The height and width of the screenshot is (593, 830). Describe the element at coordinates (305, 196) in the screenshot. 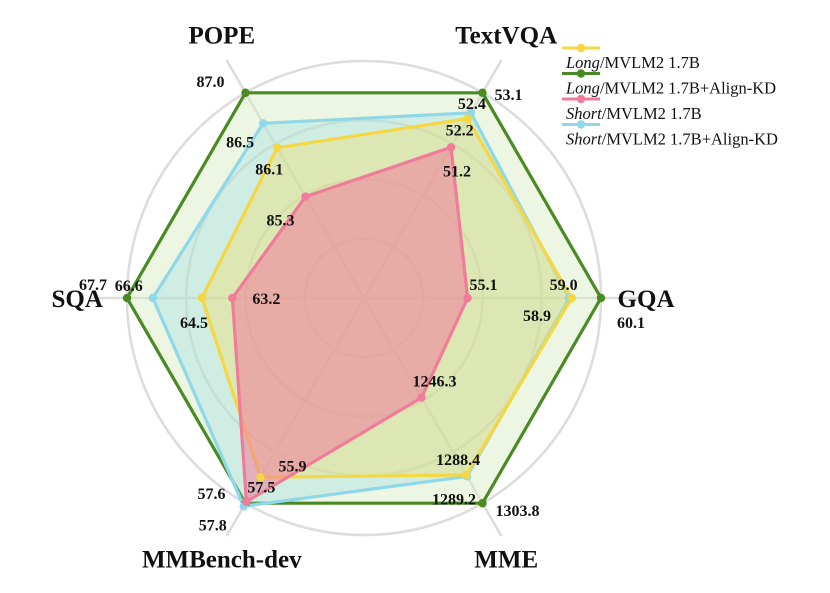

I see `series-short-mvlm2-1-7b-point-pope` at that location.